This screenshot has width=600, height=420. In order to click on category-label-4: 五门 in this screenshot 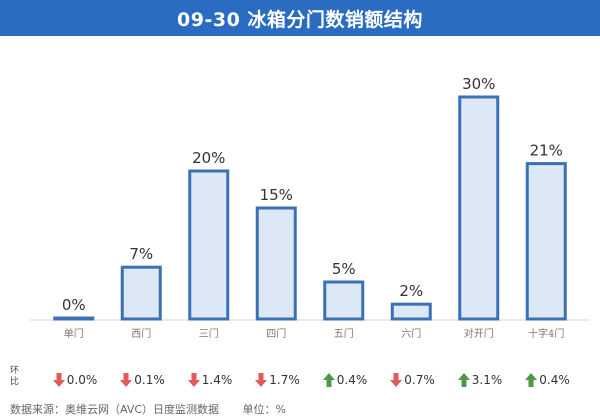, I will do `click(344, 333)`.